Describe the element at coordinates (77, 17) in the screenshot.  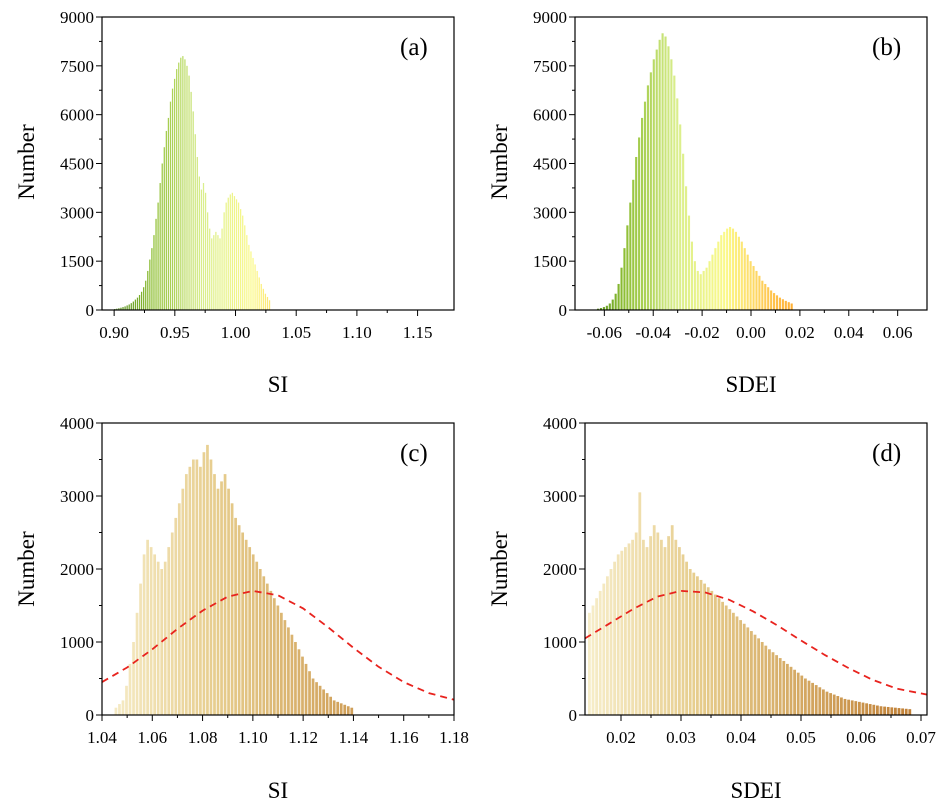
I see `y-tick-label: 9000` at that location.